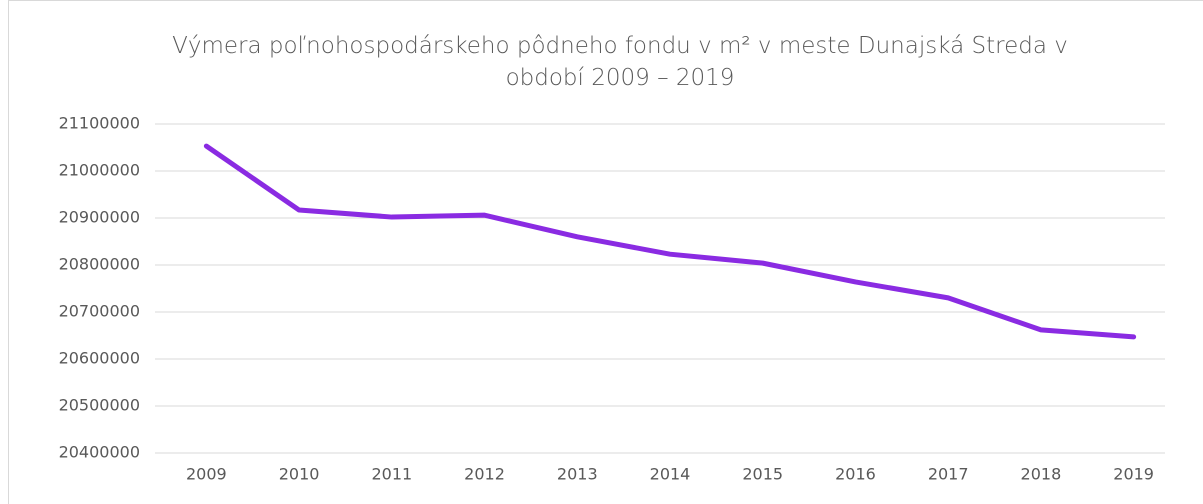 Image resolution: width=1203 pixels, height=504 pixels. I want to click on x-tick-label: 2010, so click(299, 474).